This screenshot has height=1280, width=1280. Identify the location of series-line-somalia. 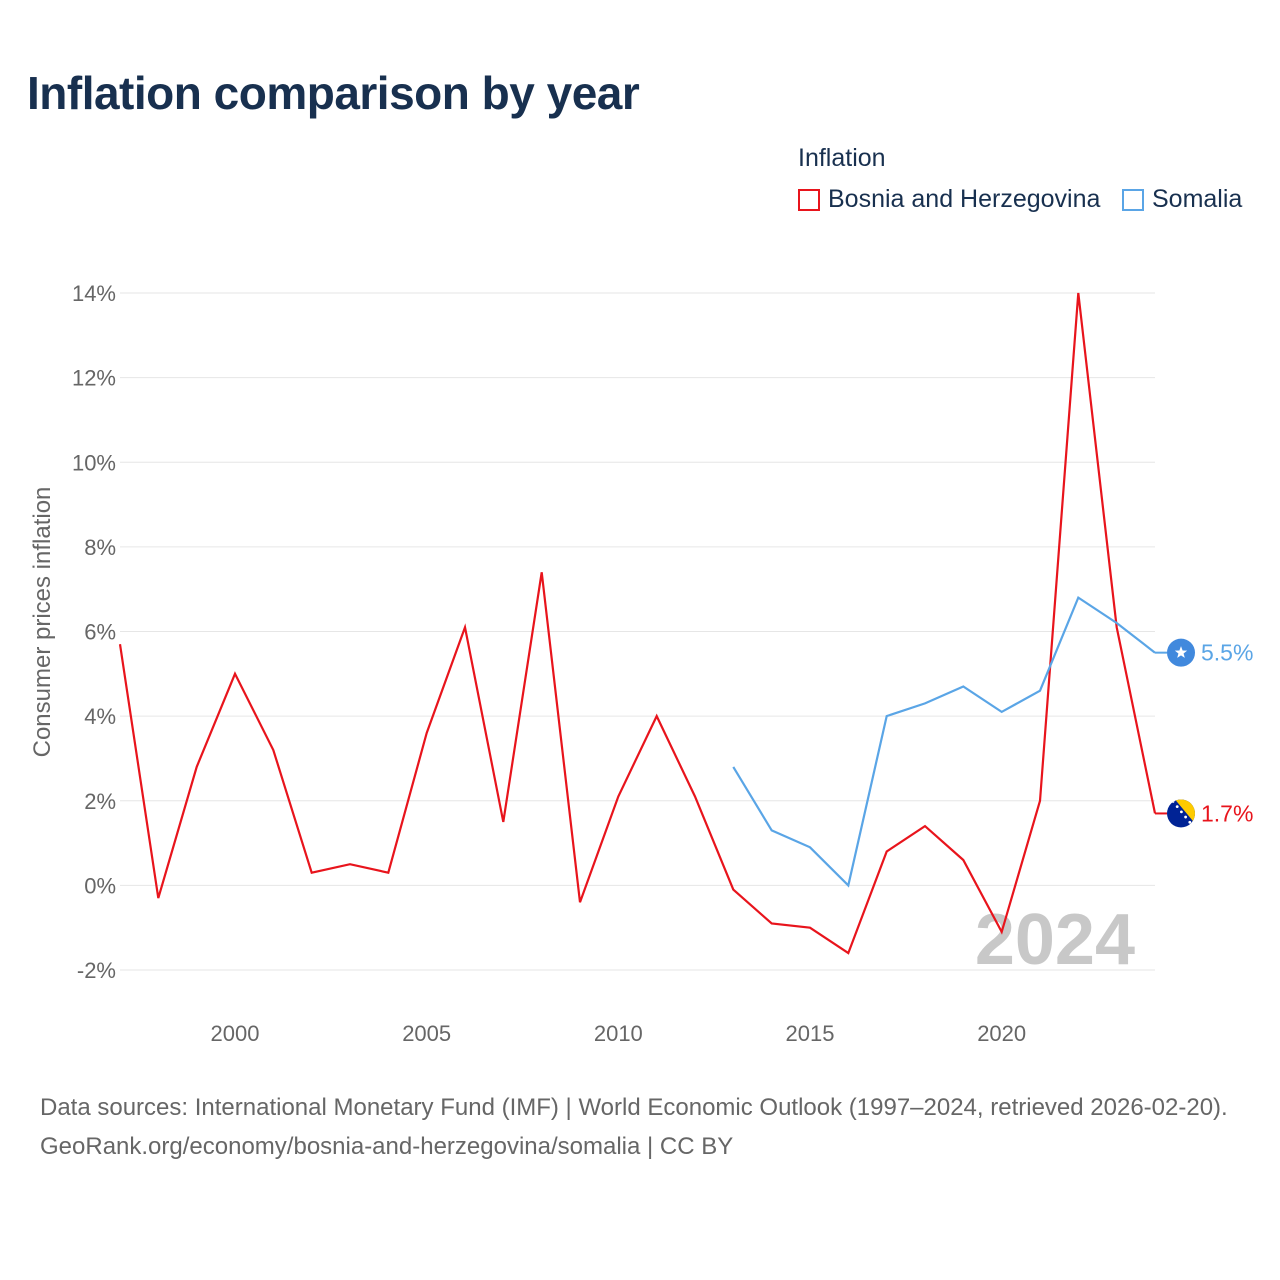
(944, 741).